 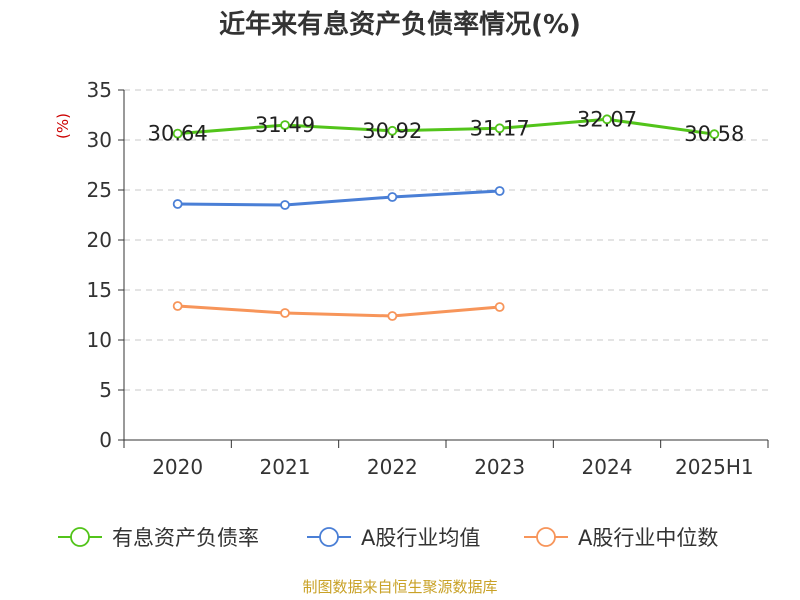 I want to click on y-tick-label: 30, so click(x=99, y=140).